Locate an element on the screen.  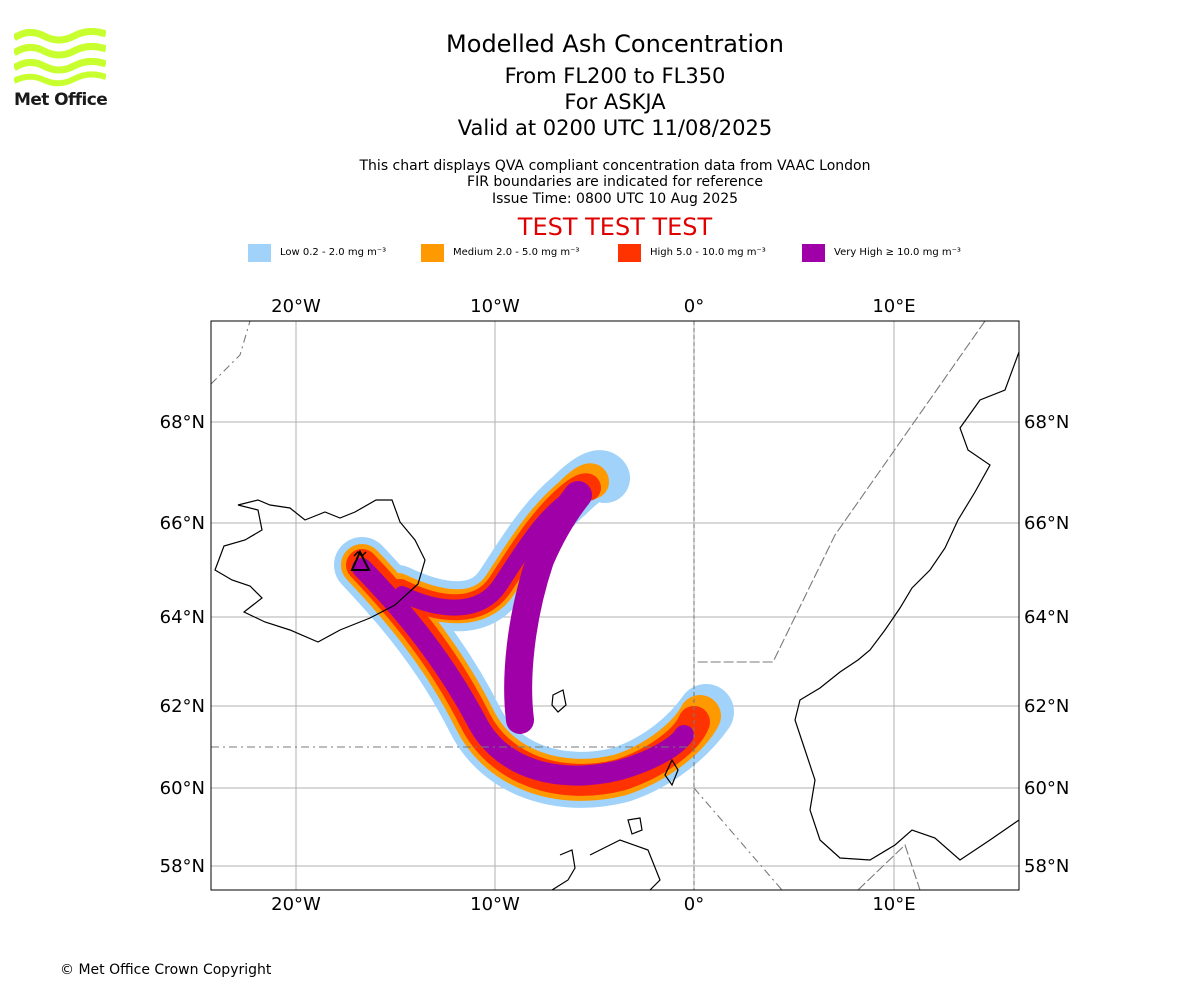
lat-label-right-62n: 62°N is located at coordinates (1046, 706).